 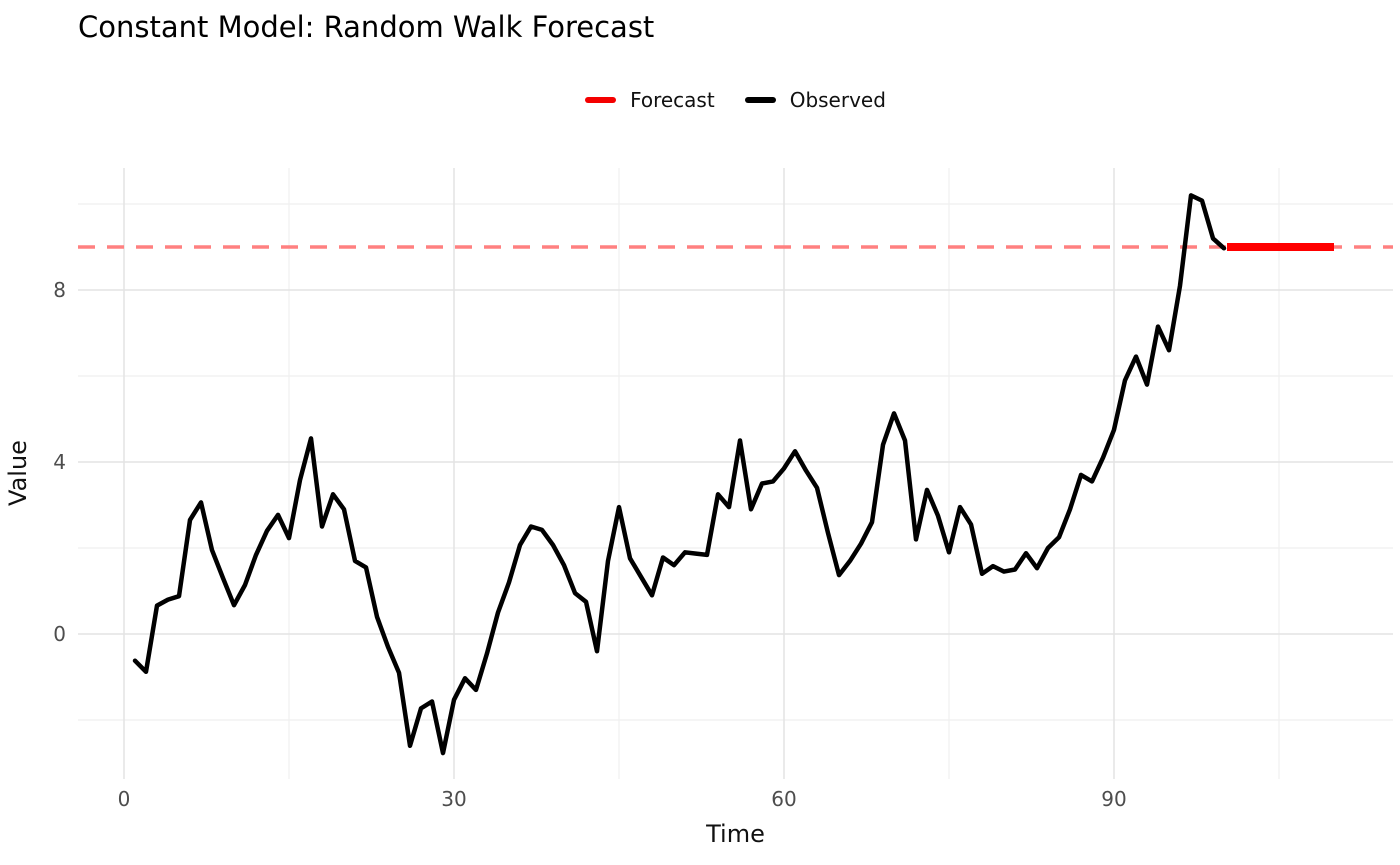 I want to click on x-tick-label: 90, so click(x=1114, y=799).